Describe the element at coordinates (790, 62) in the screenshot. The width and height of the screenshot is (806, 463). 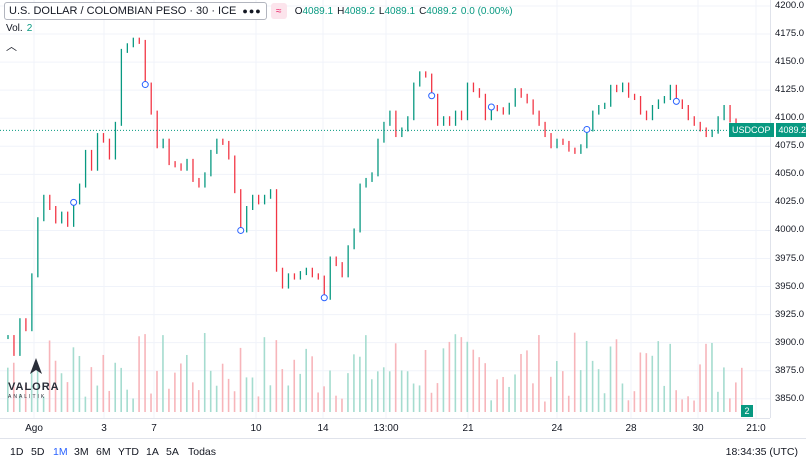
I see `price-tick-label: 4150.0` at that location.